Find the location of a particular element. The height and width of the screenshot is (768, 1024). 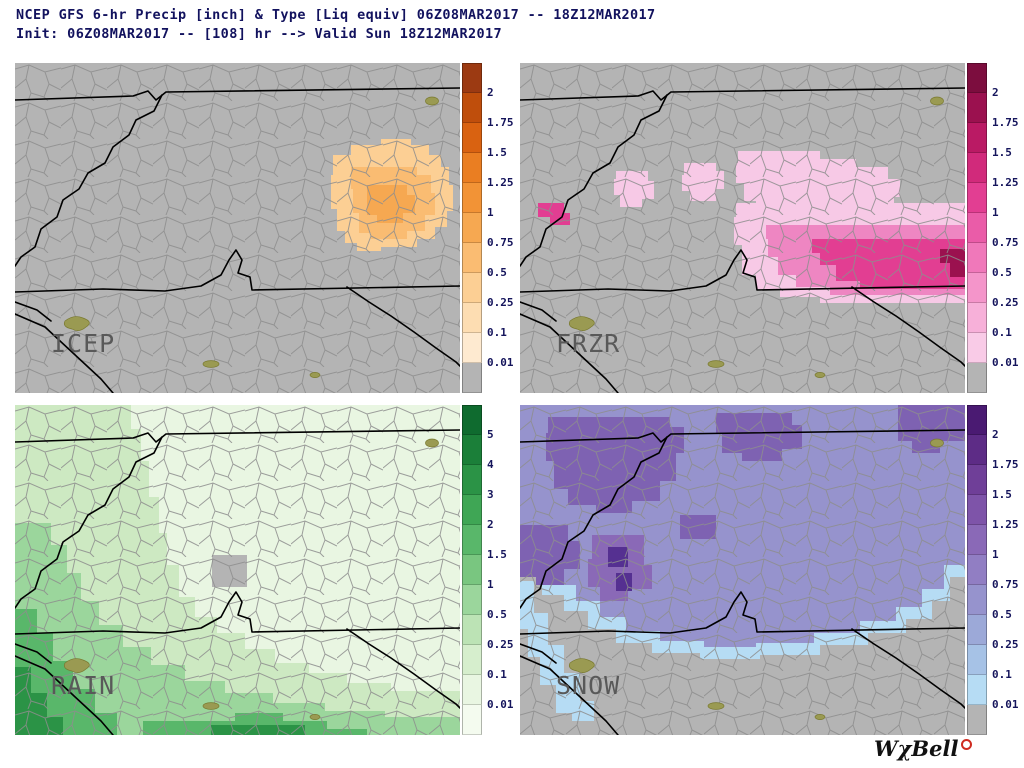

panel-label-frzr: FRZR is located at coordinates (588, 343).